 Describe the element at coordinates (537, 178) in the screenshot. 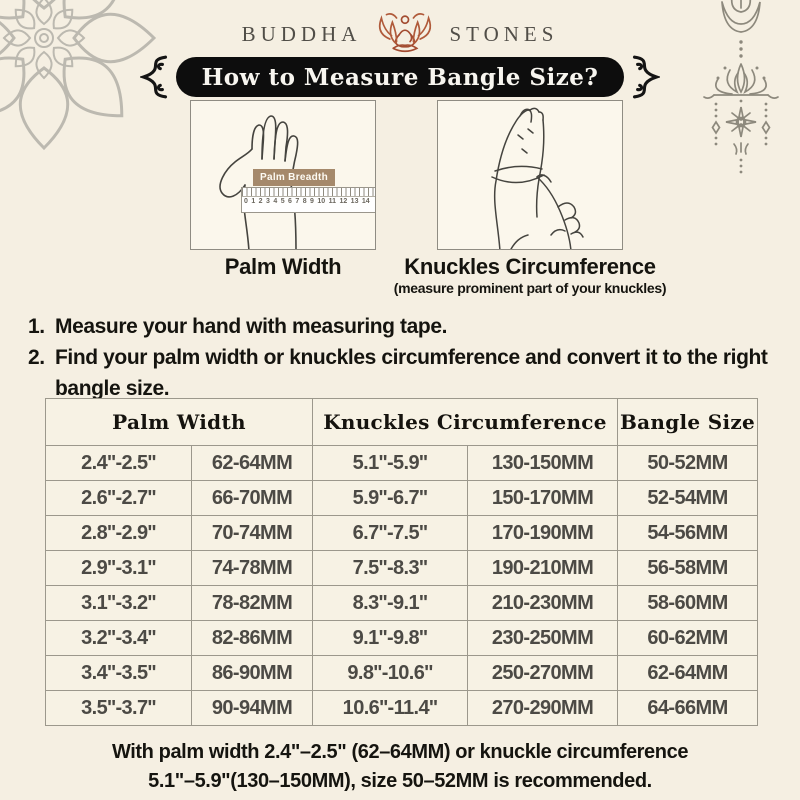

I see `hands-measuring-icon` at that location.